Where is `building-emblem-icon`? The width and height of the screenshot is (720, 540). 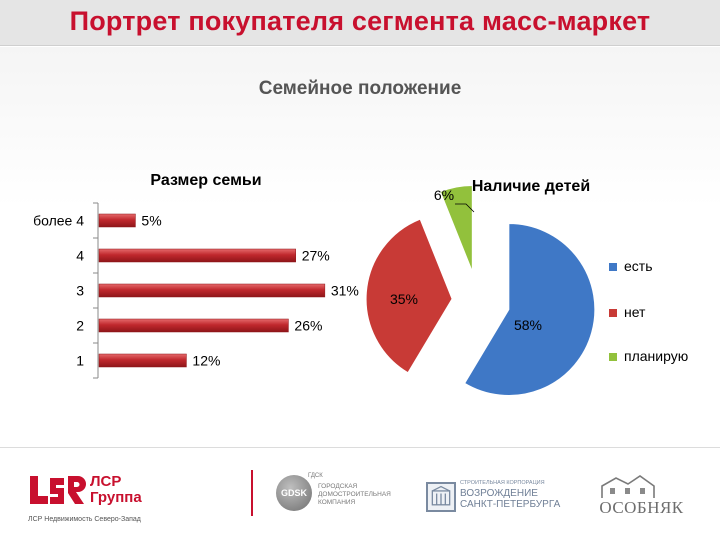 building-emblem-icon is located at coordinates (441, 497).